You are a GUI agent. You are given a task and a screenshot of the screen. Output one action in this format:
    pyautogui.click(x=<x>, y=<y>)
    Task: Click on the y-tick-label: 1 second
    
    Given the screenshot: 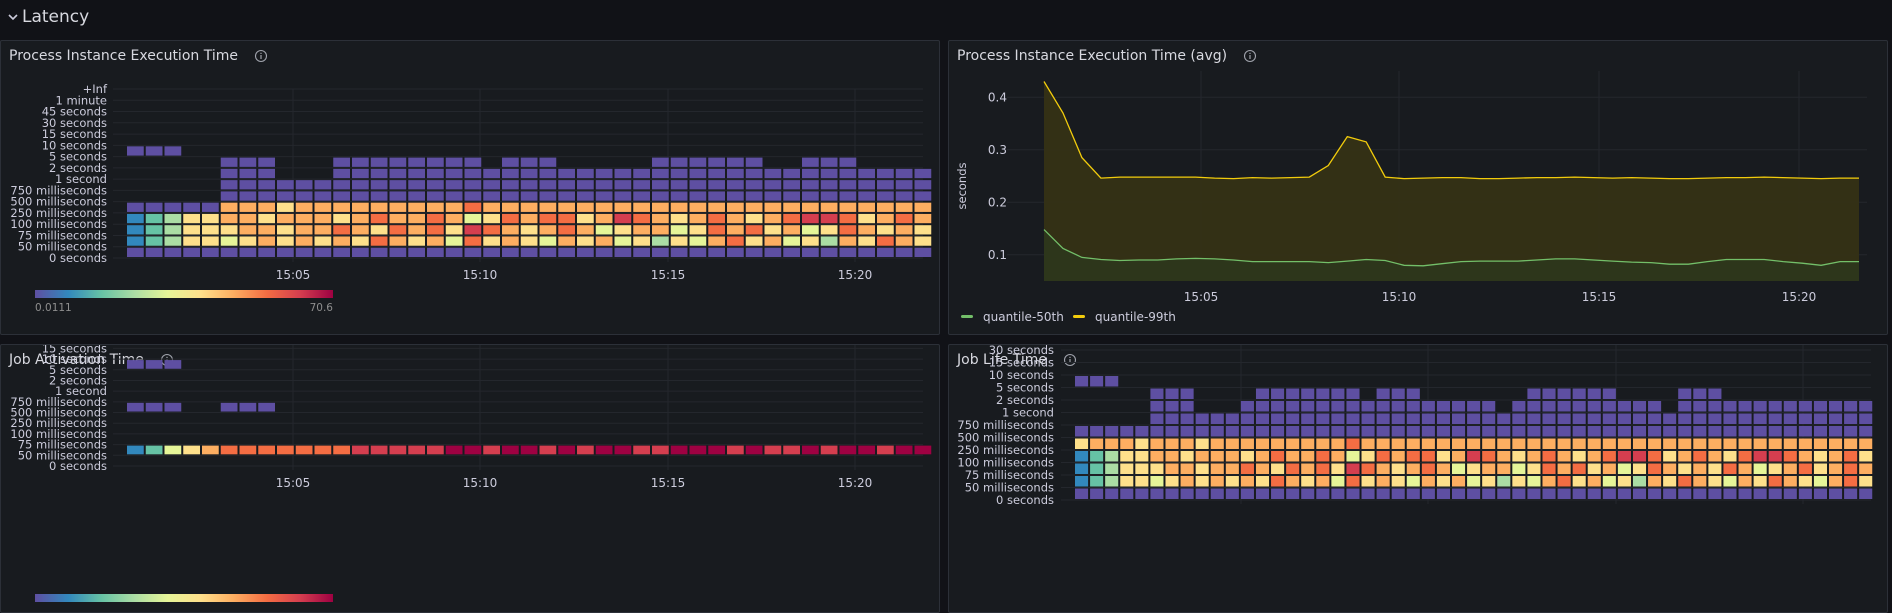 What is the action you would take?
    pyautogui.click(x=81, y=179)
    